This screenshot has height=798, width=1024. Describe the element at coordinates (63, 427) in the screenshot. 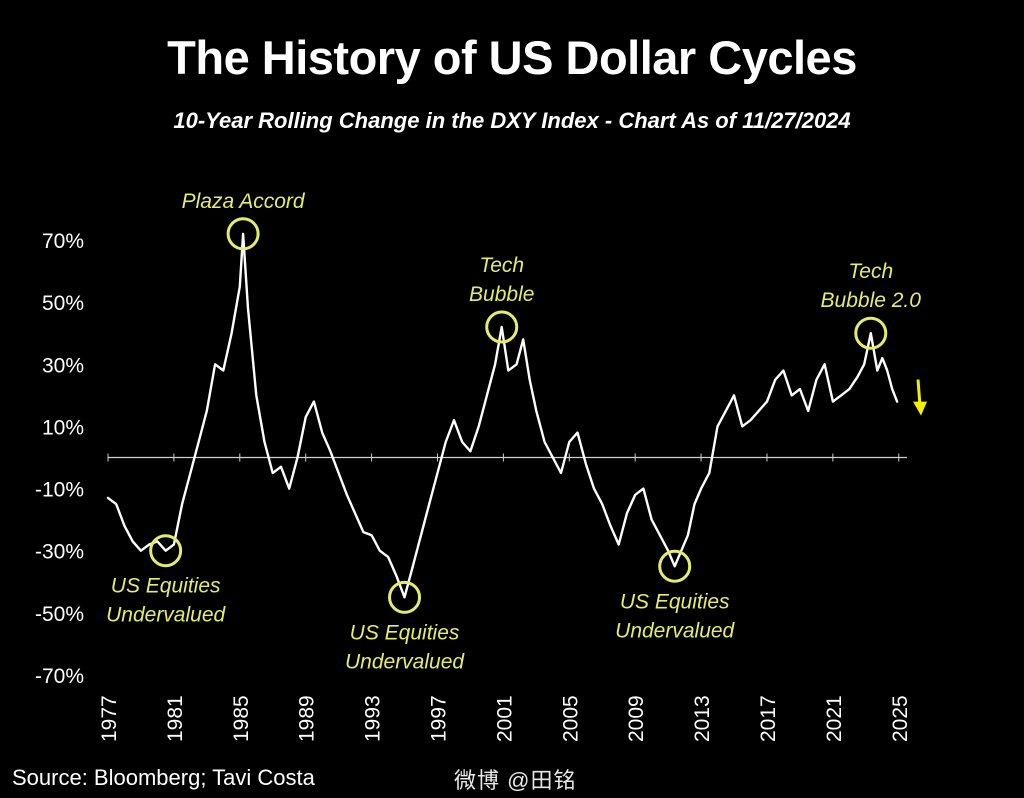

I see `y-tick-label: 10%` at that location.